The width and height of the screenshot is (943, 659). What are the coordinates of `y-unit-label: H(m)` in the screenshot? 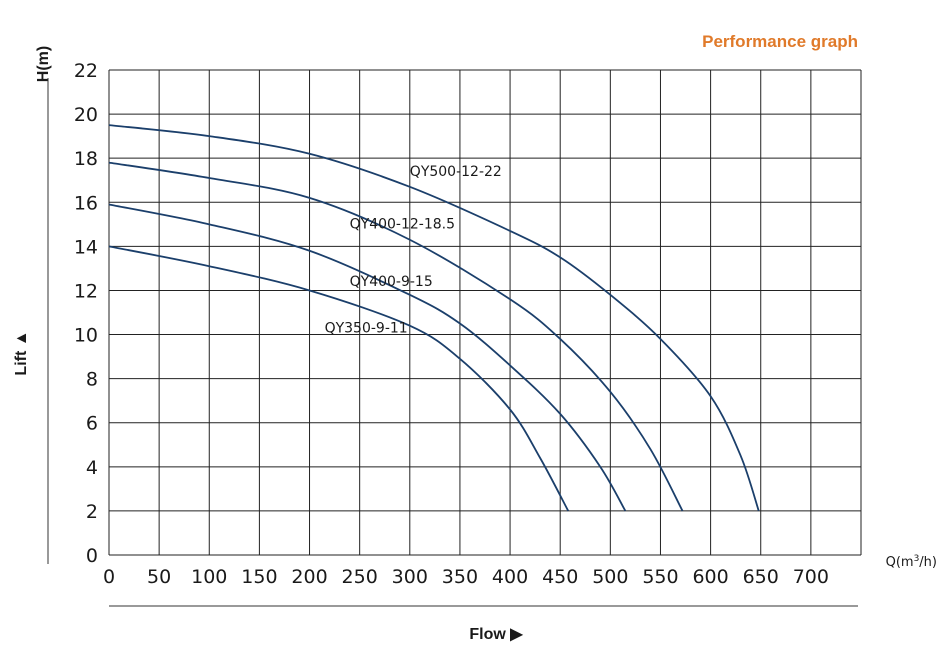 It's located at (43, 64).